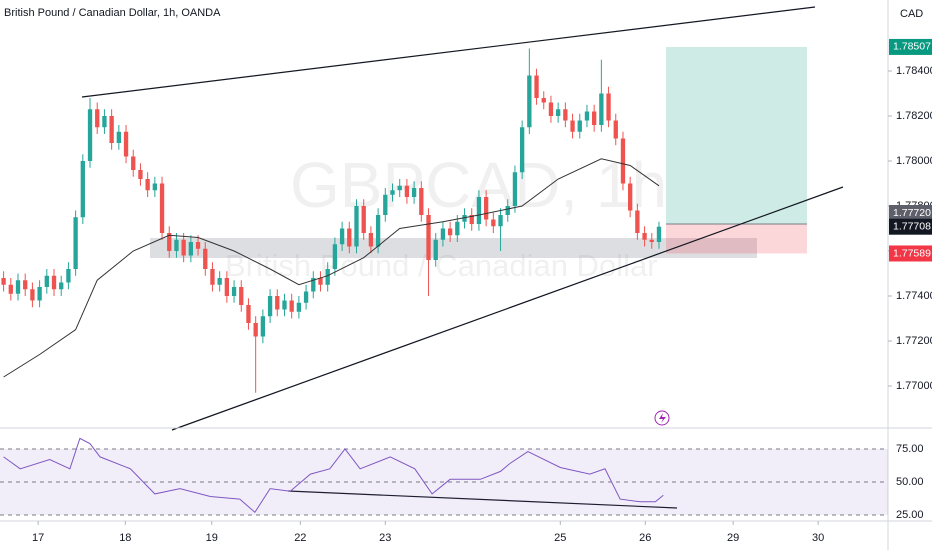  I want to click on x-tick-label: 29, so click(733, 538).